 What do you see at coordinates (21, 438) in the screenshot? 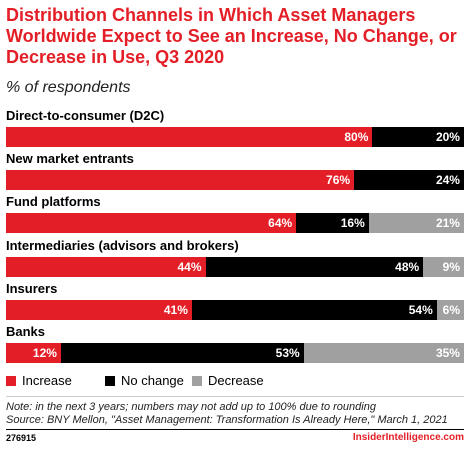
I see `chart-id: 276915` at bounding box center [21, 438].